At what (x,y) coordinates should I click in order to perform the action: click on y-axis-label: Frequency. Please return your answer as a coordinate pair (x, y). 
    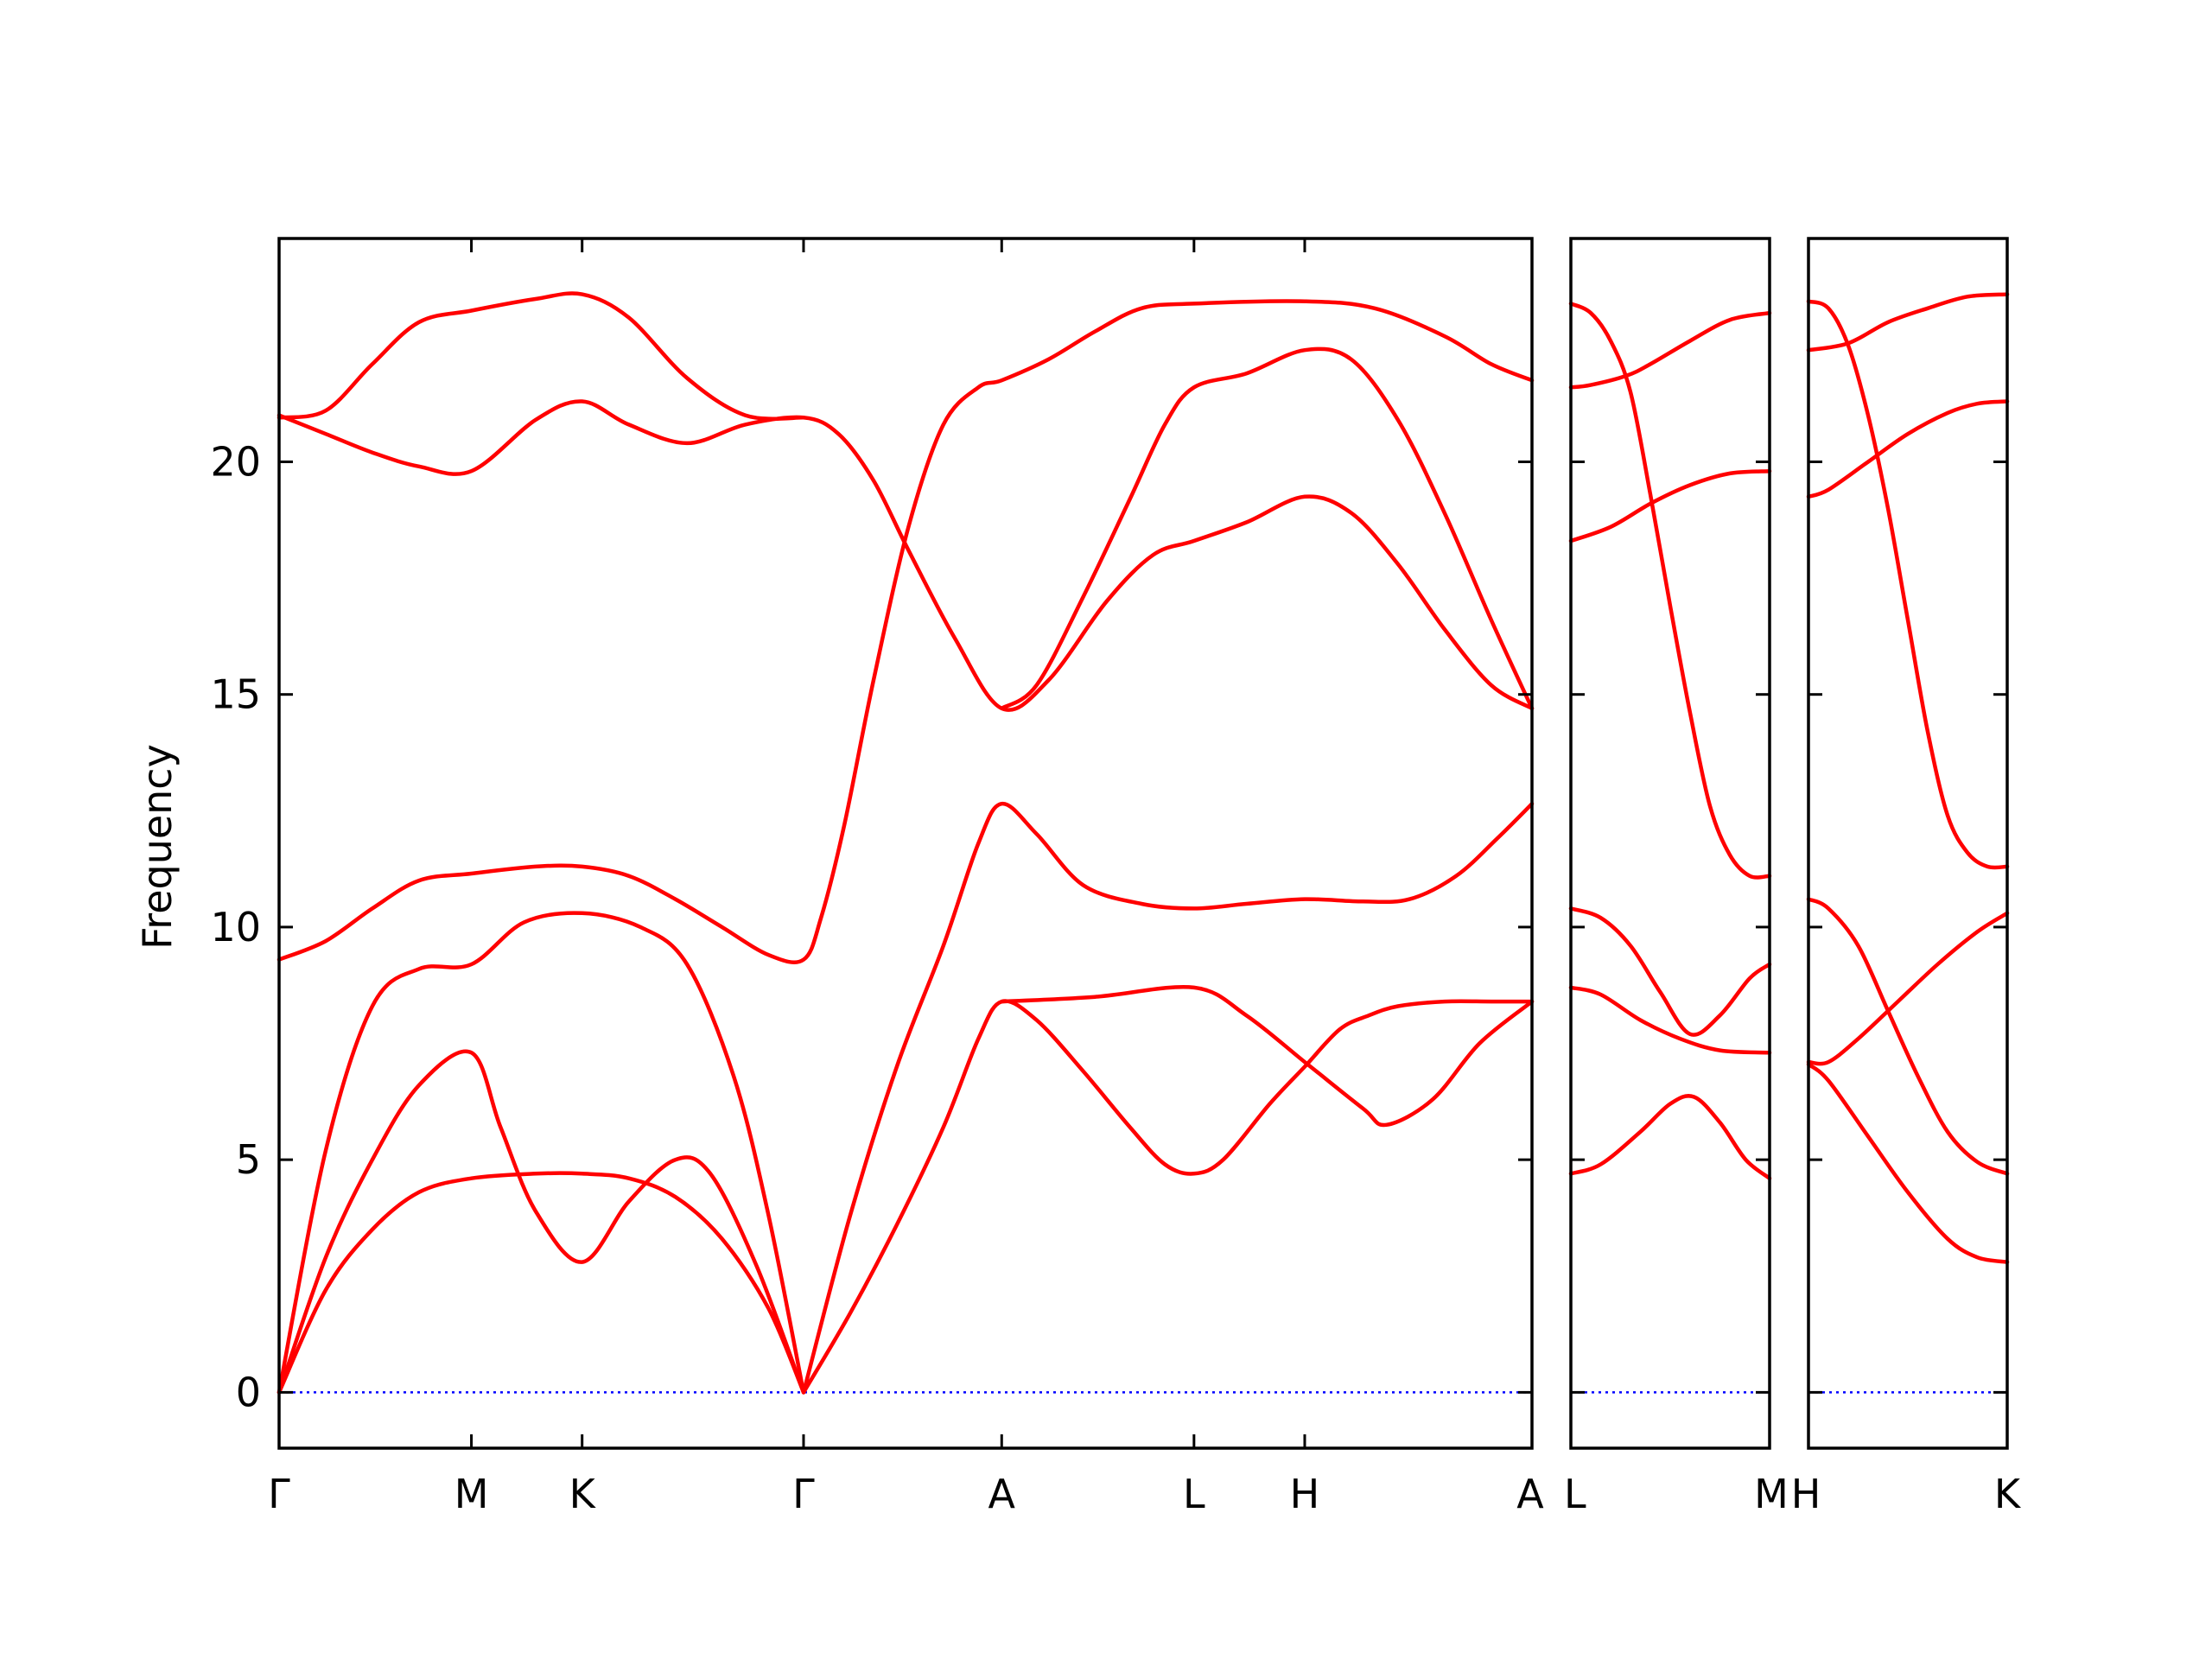
    Looking at the image, I should click on (157, 847).